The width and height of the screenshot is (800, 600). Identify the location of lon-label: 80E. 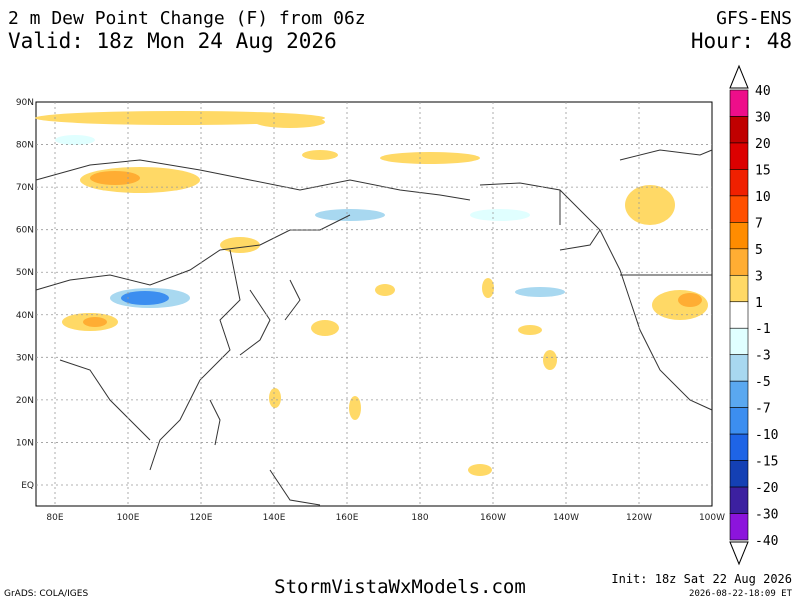
(54, 518).